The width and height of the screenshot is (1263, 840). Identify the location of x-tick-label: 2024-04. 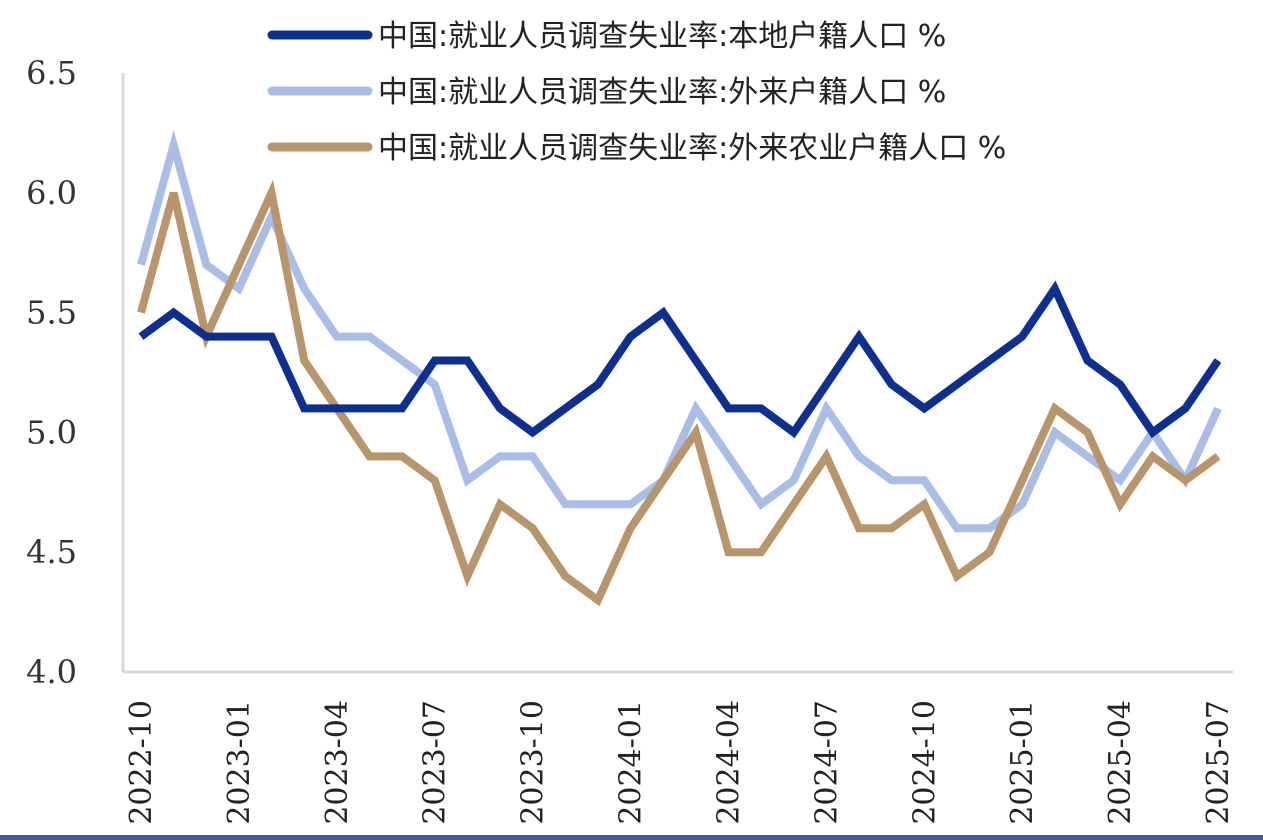
(728, 762).